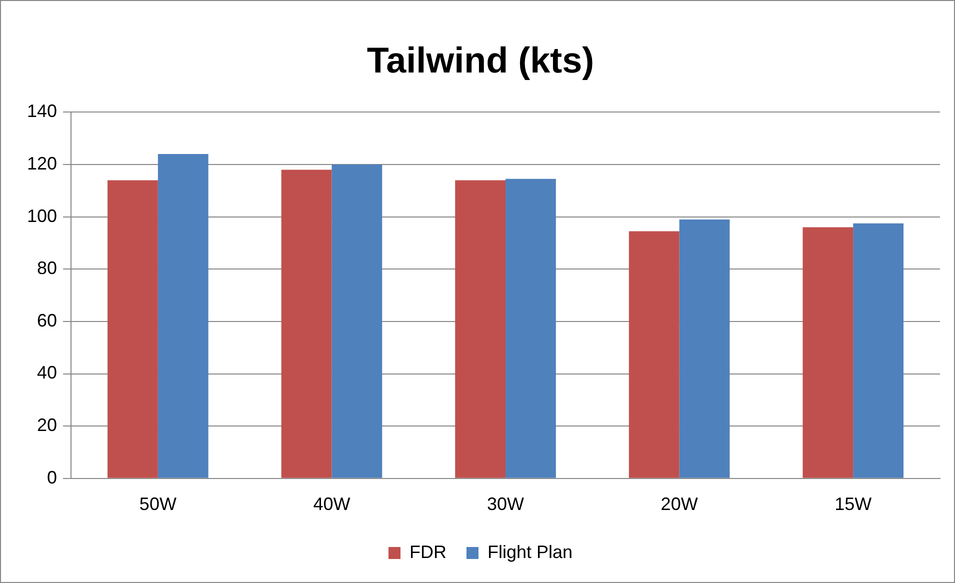  Describe the element at coordinates (47, 268) in the screenshot. I see `y-tick-label: 80` at that location.